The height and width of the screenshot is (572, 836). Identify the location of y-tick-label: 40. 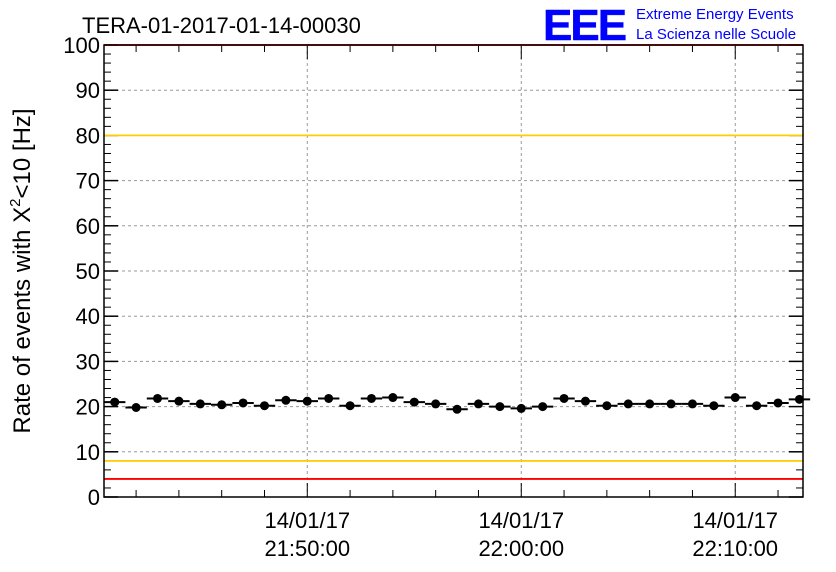
(88, 316).